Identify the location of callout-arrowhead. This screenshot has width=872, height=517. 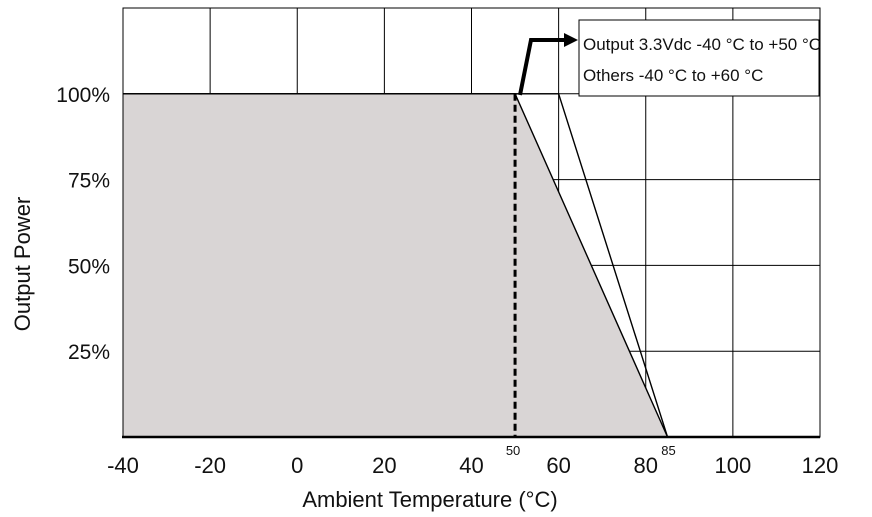
(571, 40).